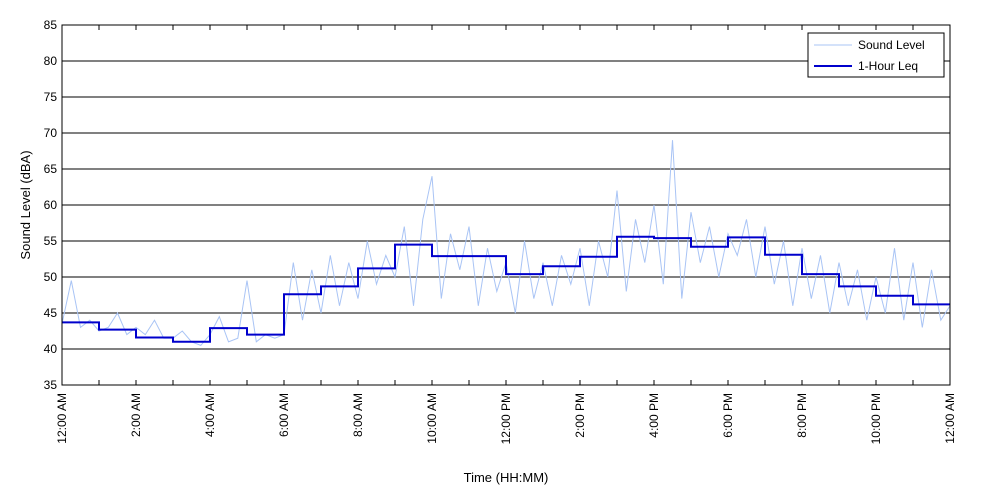 The width and height of the screenshot is (1000, 500). What do you see at coordinates (432, 418) in the screenshot?
I see `x-tick-label: 10:00 AM` at bounding box center [432, 418].